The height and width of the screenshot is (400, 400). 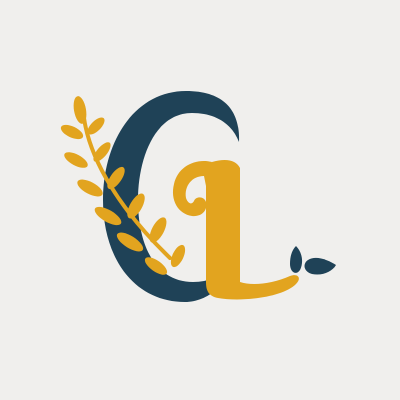 What do you see at coordinates (235, 230) in the screenshot?
I see `letter-l` at bounding box center [235, 230].